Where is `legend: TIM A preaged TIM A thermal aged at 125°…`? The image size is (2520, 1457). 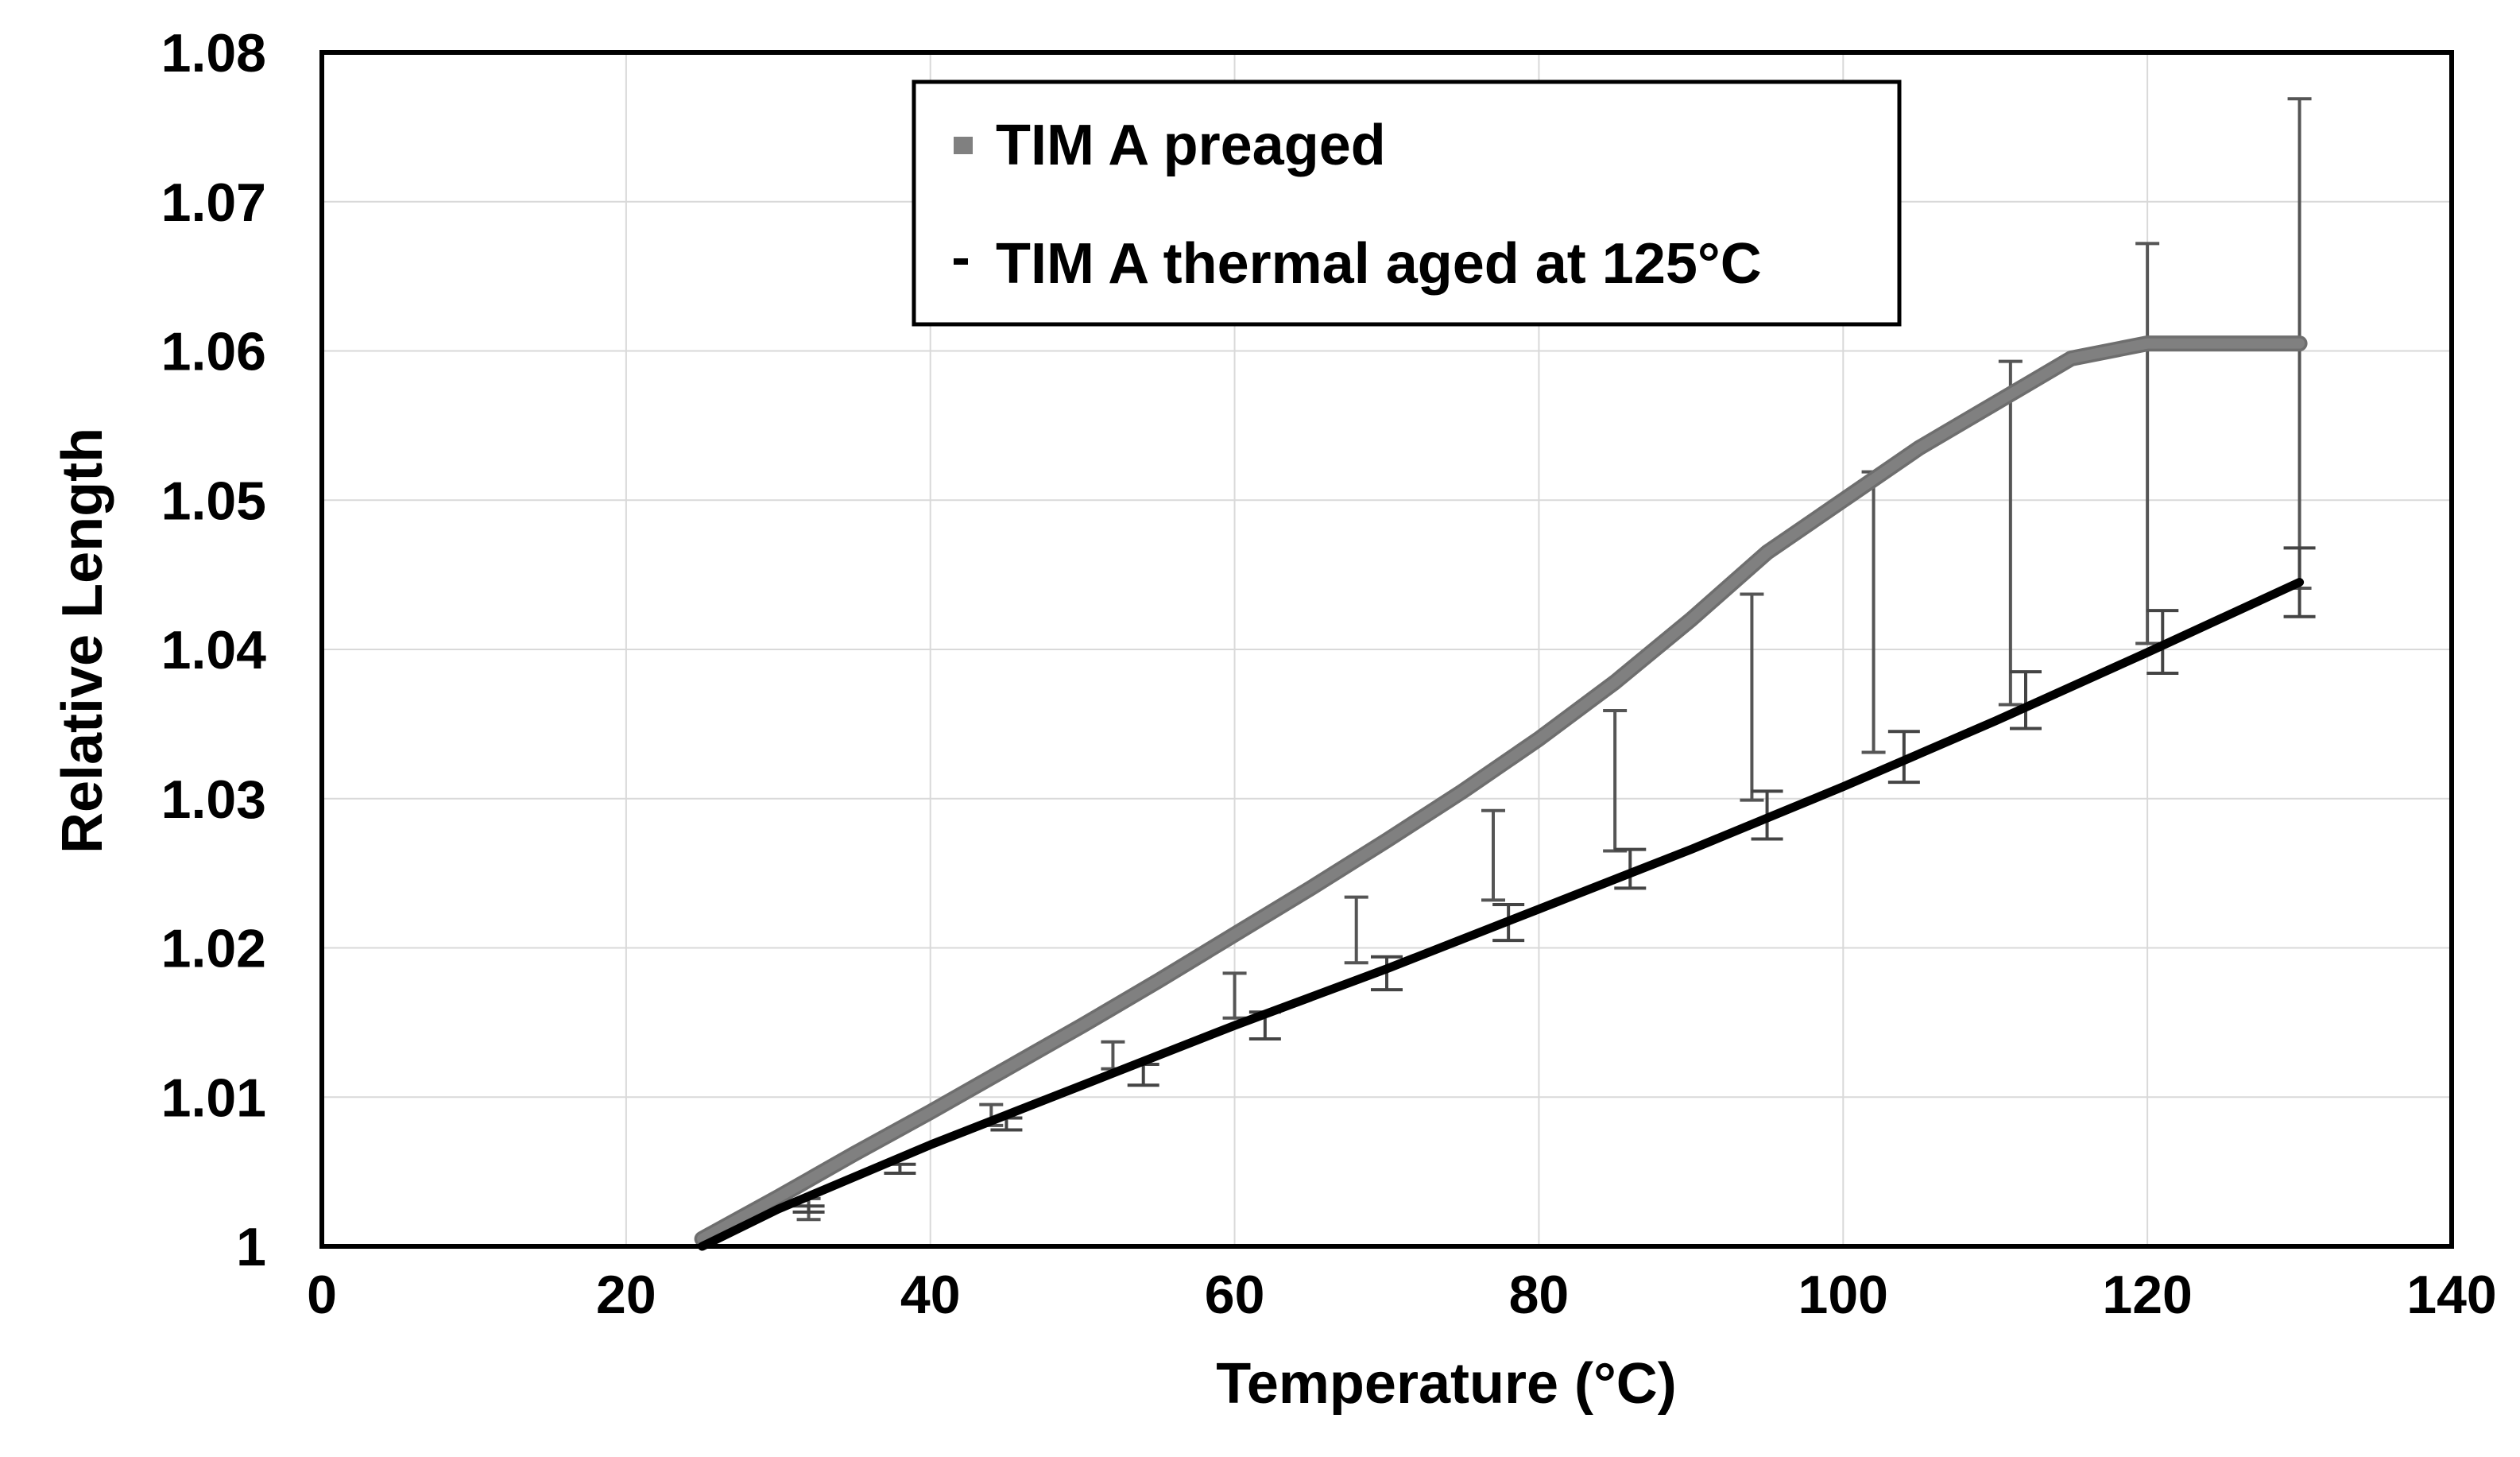 legend: TIM A preaged TIM A thermal aged at 125°… is located at coordinates (1407, 203).